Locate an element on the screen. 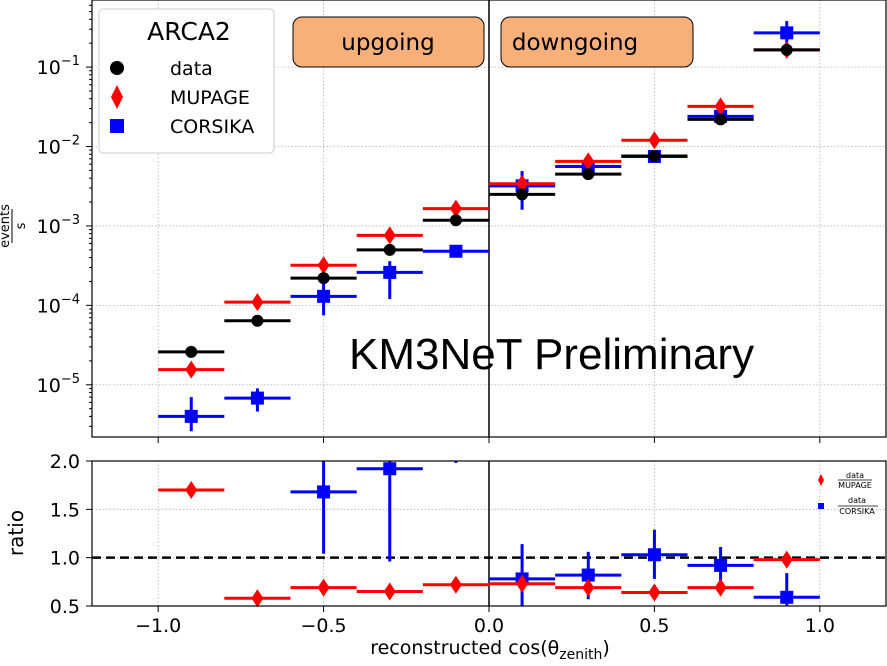  x-tick-label: 1.0 is located at coordinates (820, 626).